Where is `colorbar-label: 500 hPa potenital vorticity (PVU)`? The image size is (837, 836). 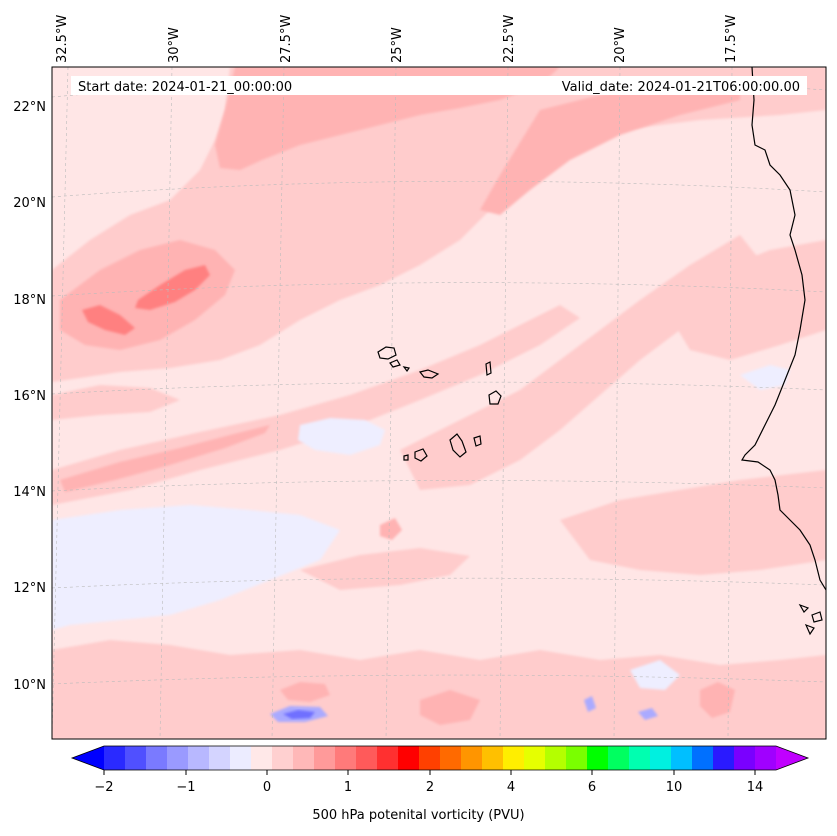 colorbar-label: 500 hPa potenital vorticity (PVU) is located at coordinates (418, 815).